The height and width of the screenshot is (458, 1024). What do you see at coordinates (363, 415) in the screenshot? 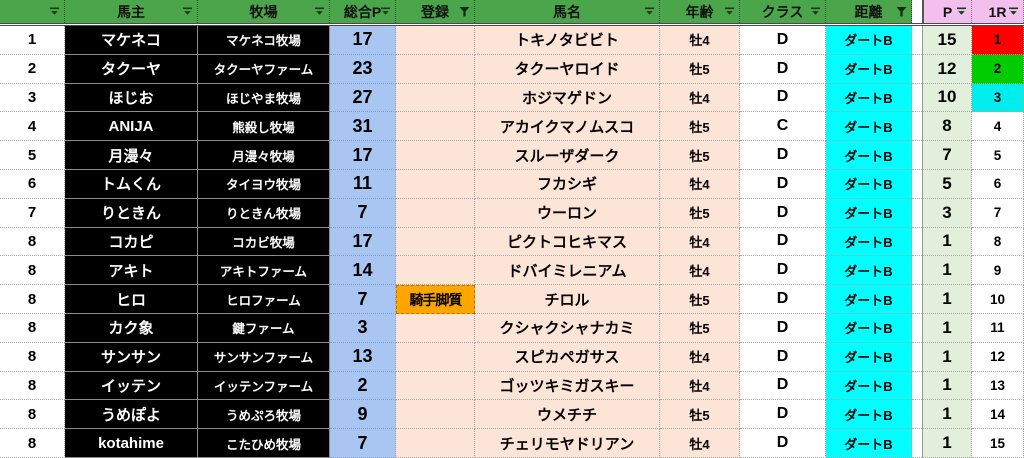
I see `total-p-cell: 9` at bounding box center [363, 415].